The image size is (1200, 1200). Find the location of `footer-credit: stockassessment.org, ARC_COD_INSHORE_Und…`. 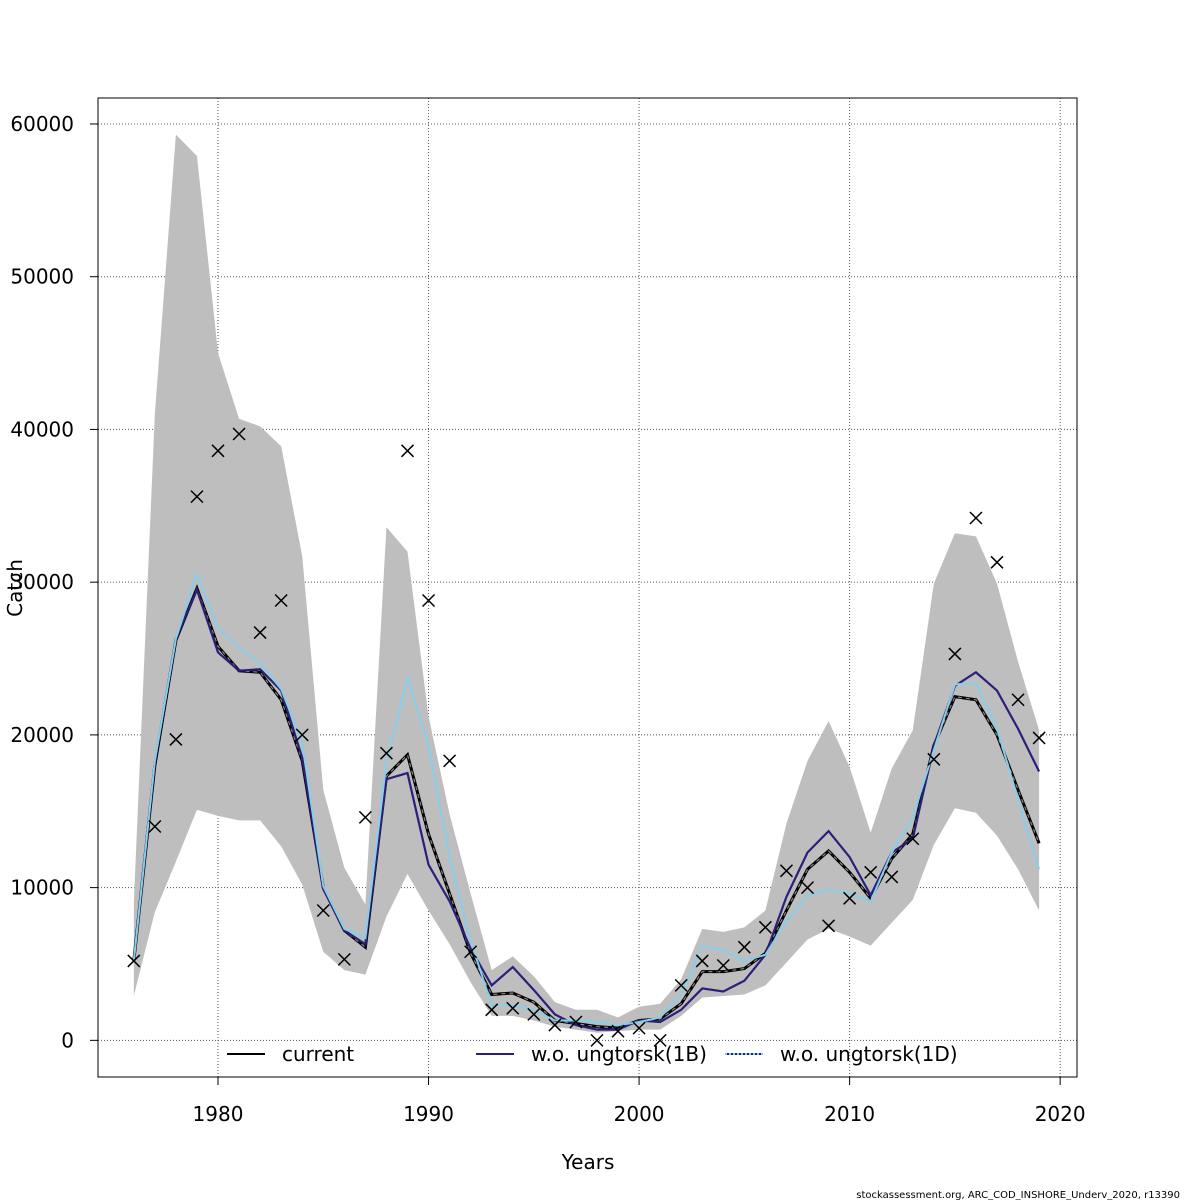

footer-credit: stockassessment.org, ARC_COD_INSHORE_Und… is located at coordinates (1018, 1195).